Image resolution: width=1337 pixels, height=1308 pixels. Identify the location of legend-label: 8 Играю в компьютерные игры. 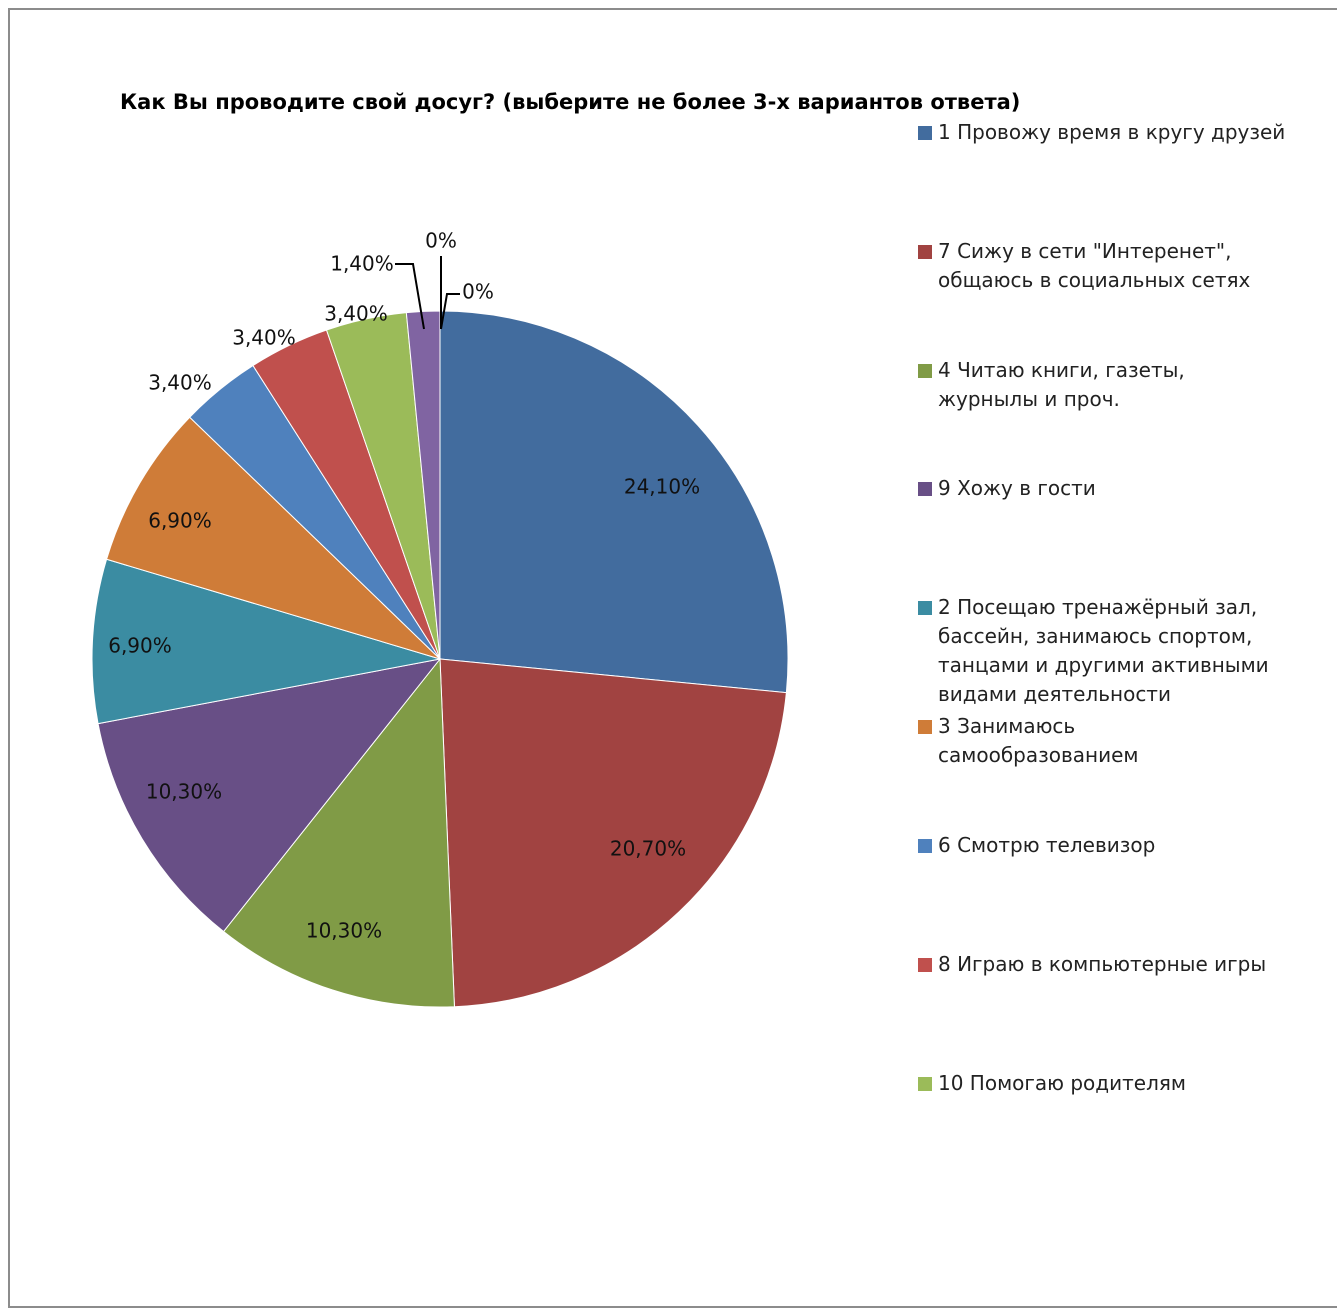
(1102, 964).